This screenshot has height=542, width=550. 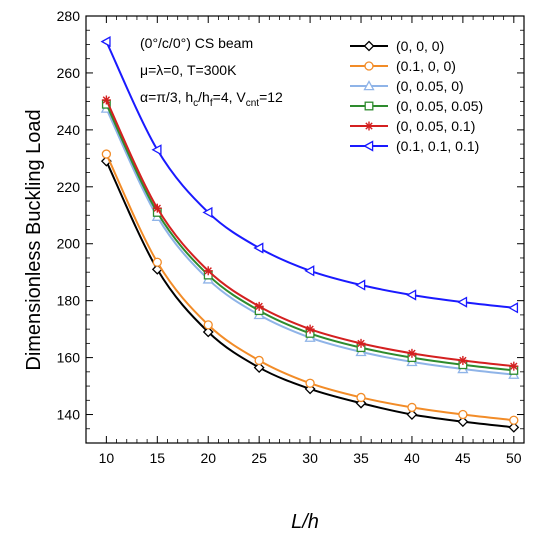 I want to click on legend-item: (0, 0.05, 0.1), so click(x=412, y=126).